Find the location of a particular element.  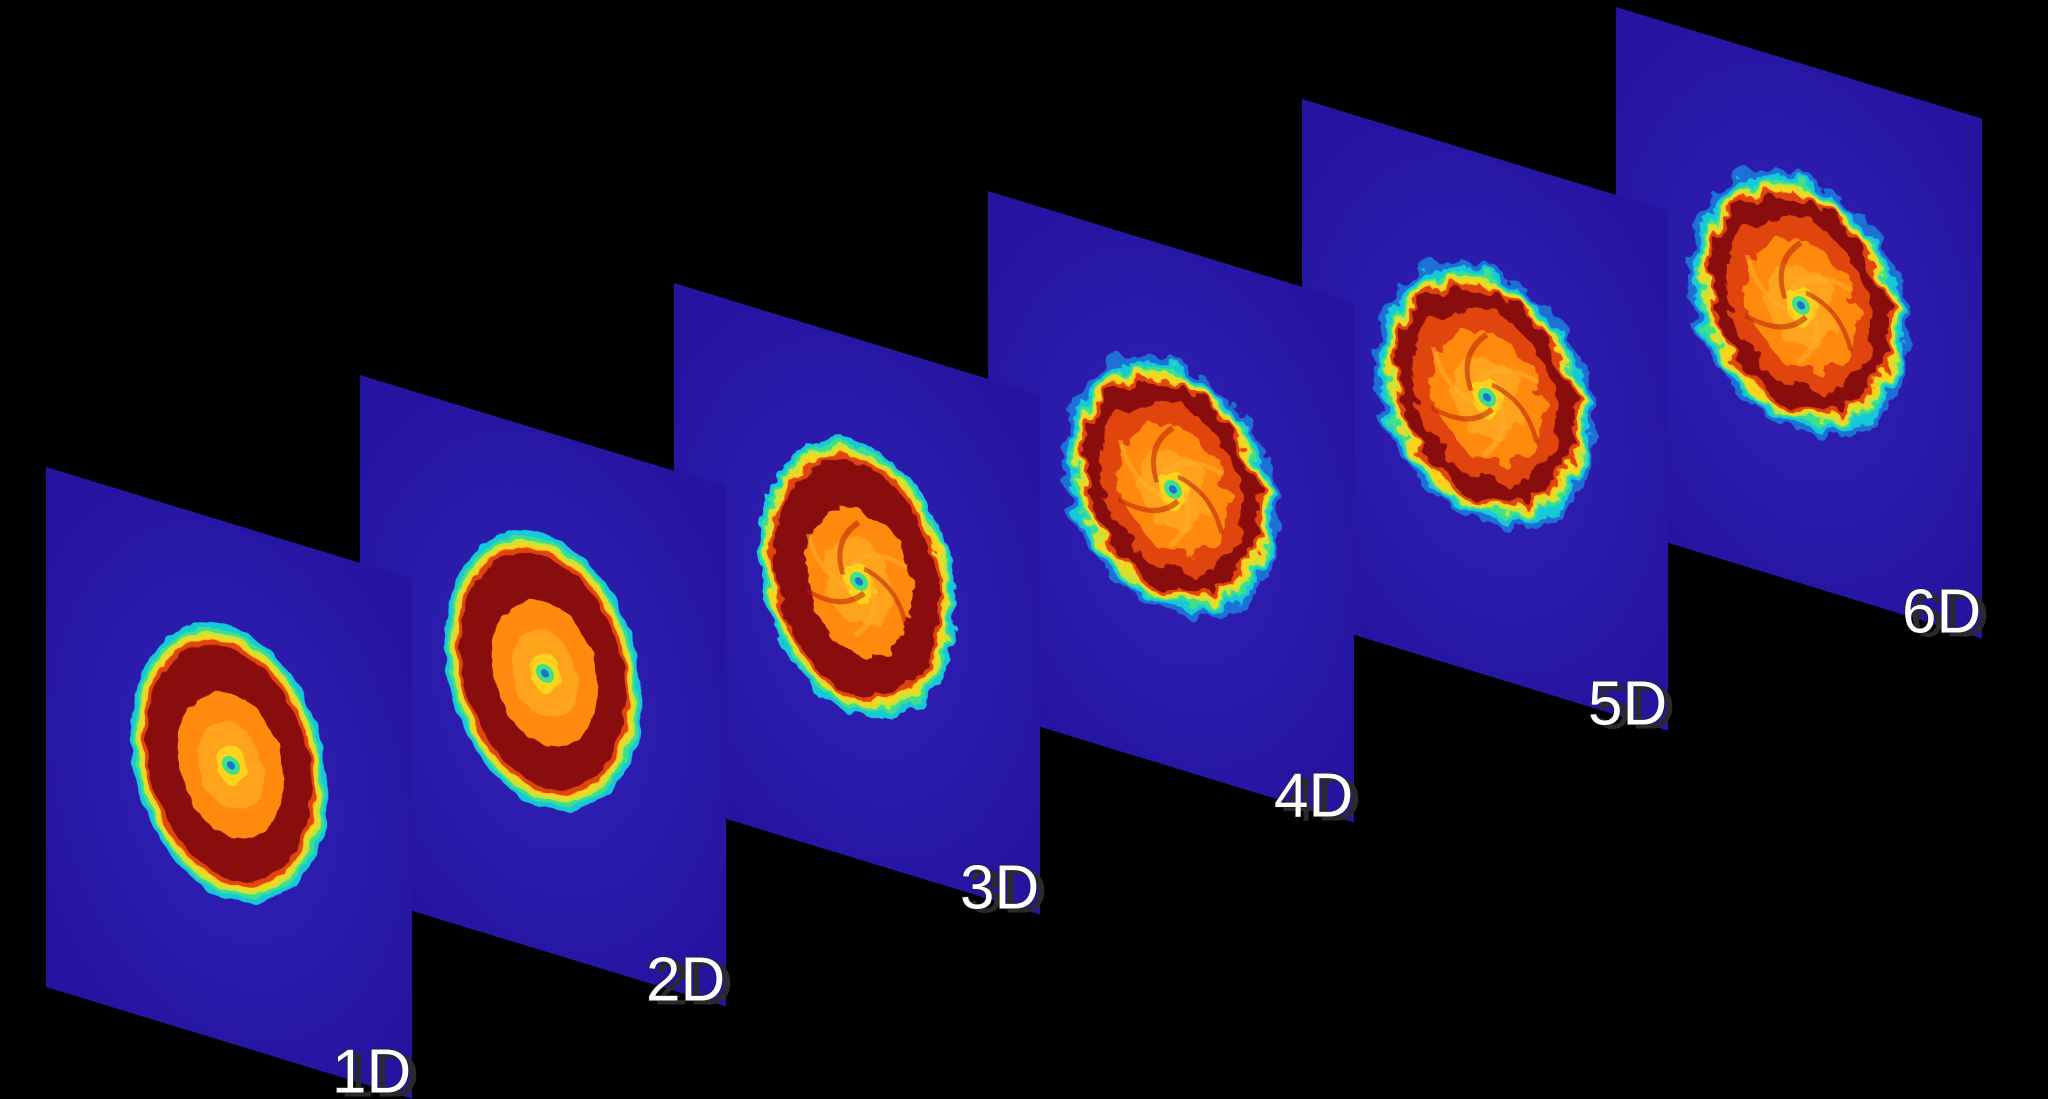

slice-label-shadow: 4D is located at coordinates (1321, 800).